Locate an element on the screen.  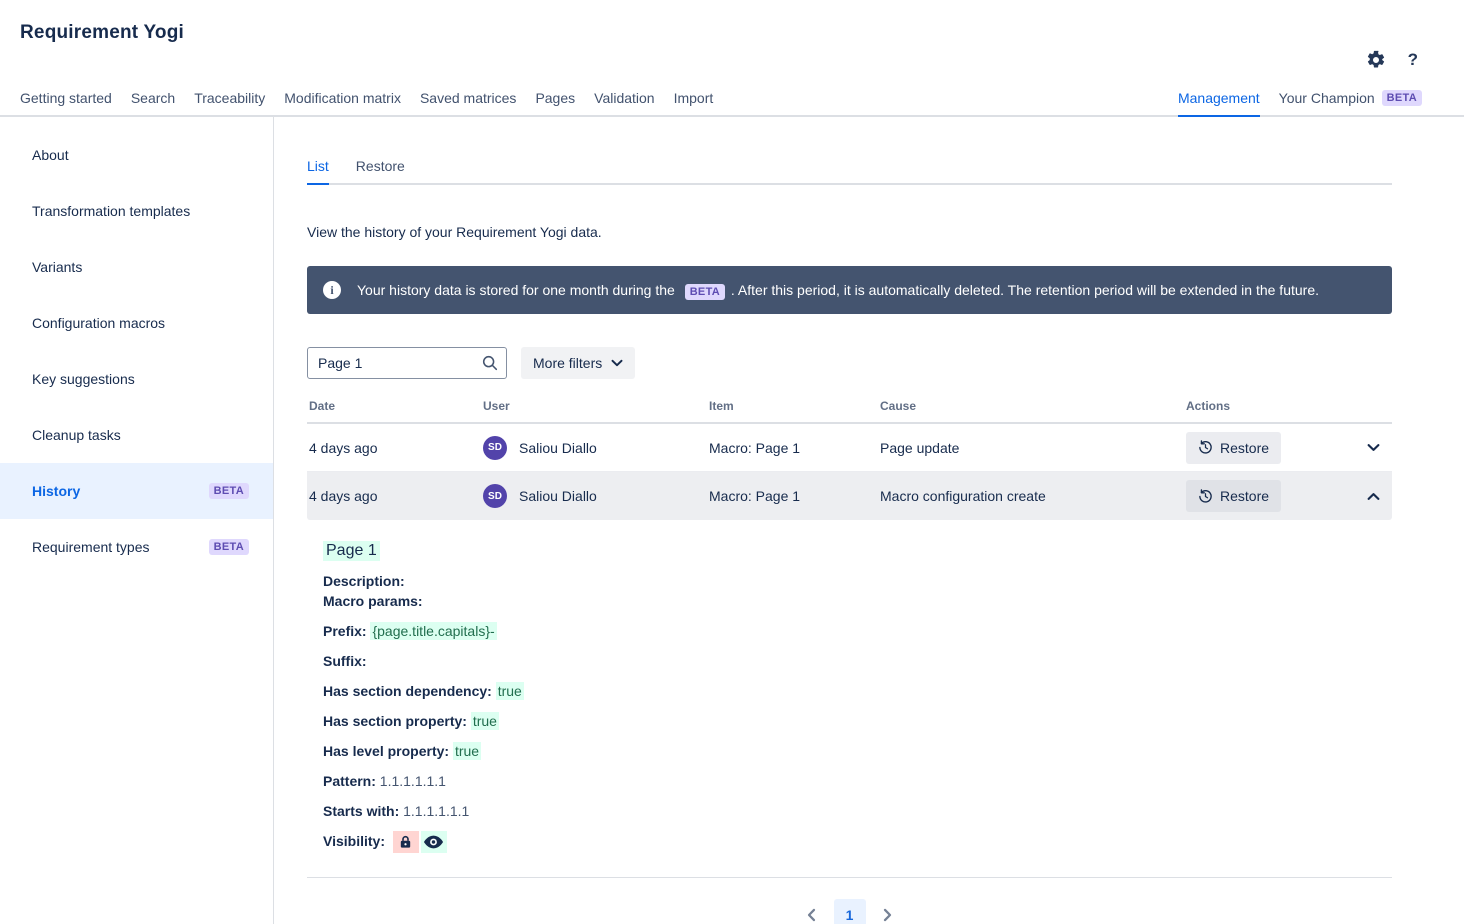
visibility-new-chip is located at coordinates (433, 842).